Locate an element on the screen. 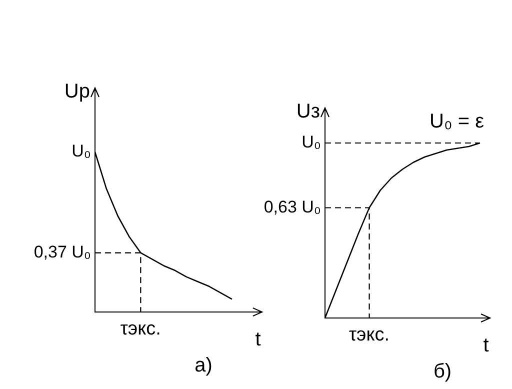  ref-line-label: 0,37 U₀ is located at coordinates (62, 252).